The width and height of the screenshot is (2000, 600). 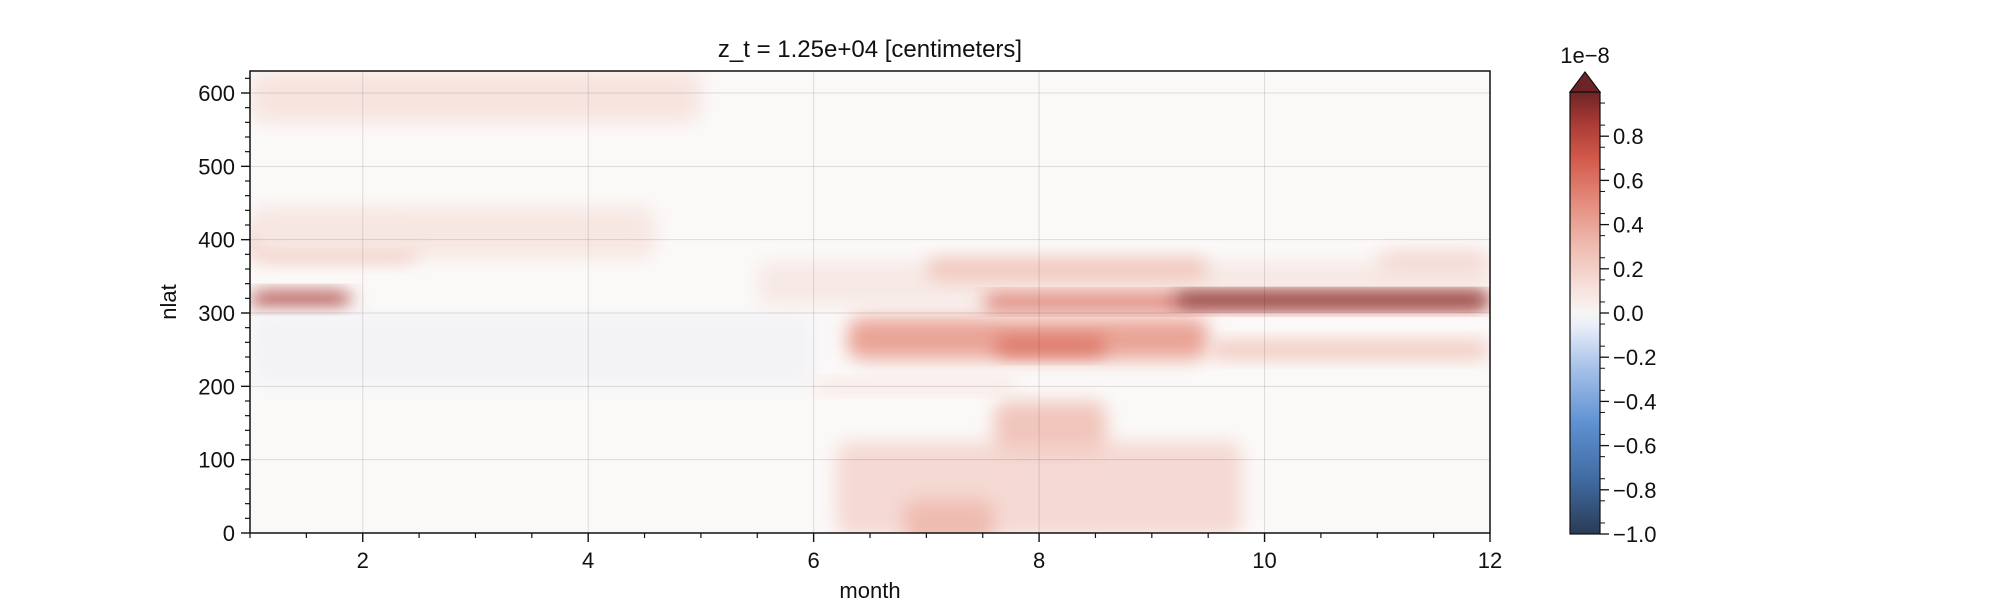 What do you see at coordinates (1634, 357) in the screenshot?
I see `colorbar-tick-label: −0.2` at bounding box center [1634, 357].